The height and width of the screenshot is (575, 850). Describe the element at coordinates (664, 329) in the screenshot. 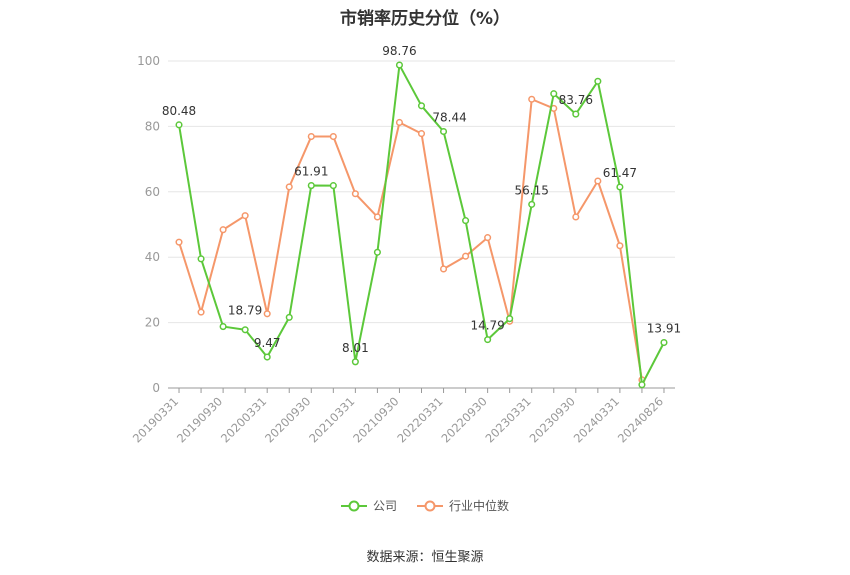

I see `data-label: 13.91` at that location.